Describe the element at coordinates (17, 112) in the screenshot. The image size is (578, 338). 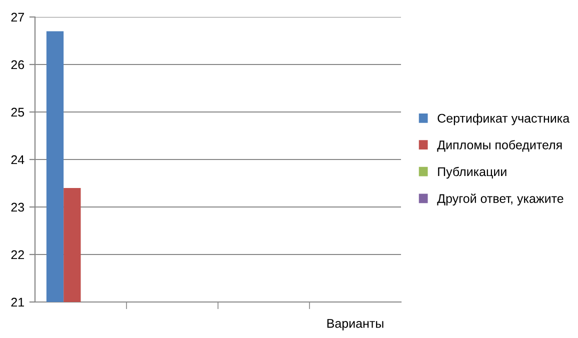
I see `y-tick-label: 25` at that location.